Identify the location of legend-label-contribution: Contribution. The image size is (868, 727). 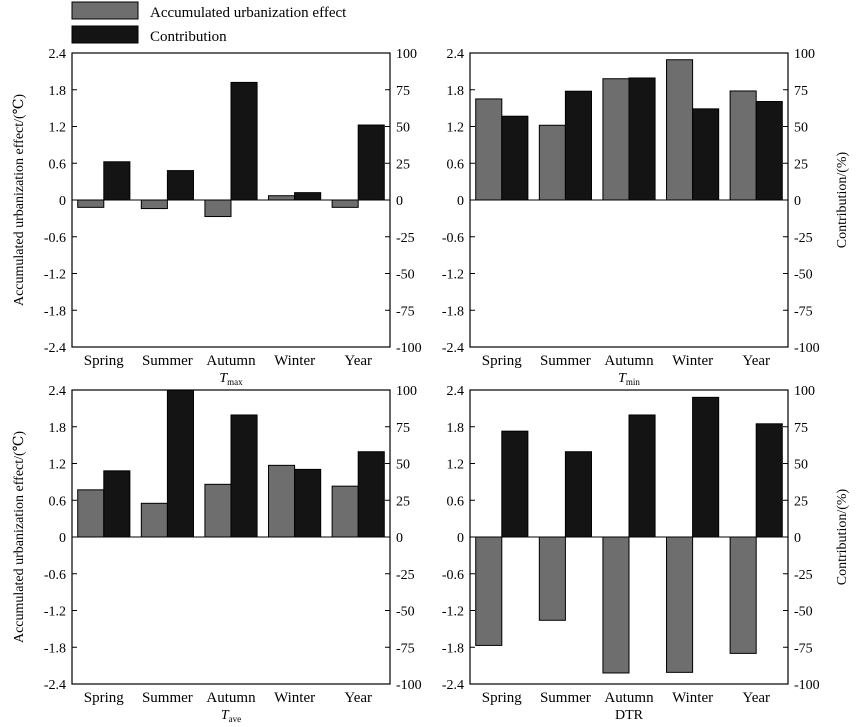
(188, 37).